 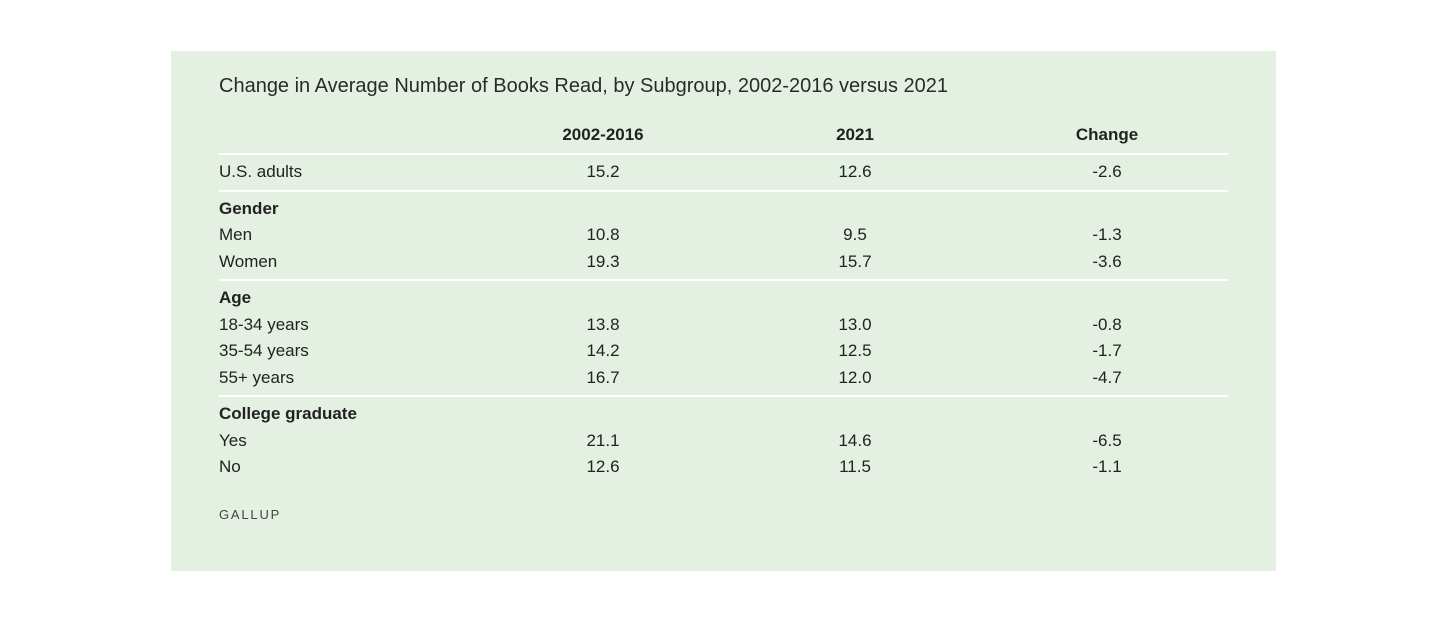 What do you see at coordinates (250, 514) in the screenshot?
I see `source-label: GALLUP` at bounding box center [250, 514].